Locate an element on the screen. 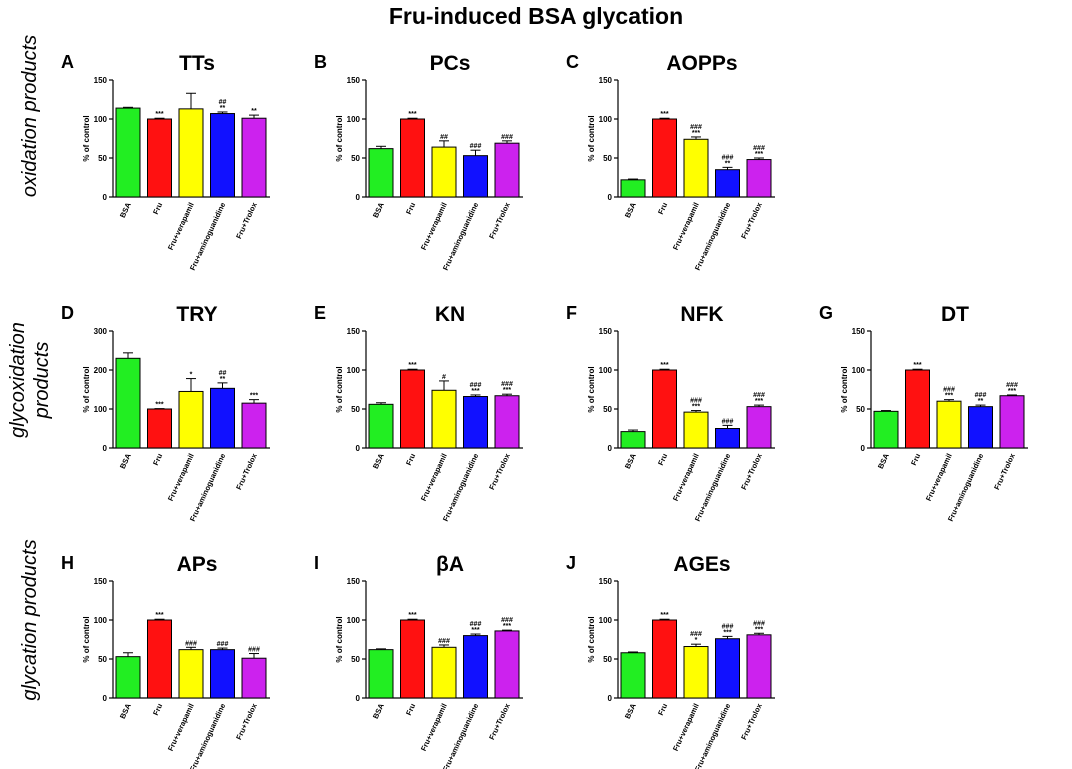 The image size is (1072, 769). panel-letter: B is located at coordinates (320, 62).